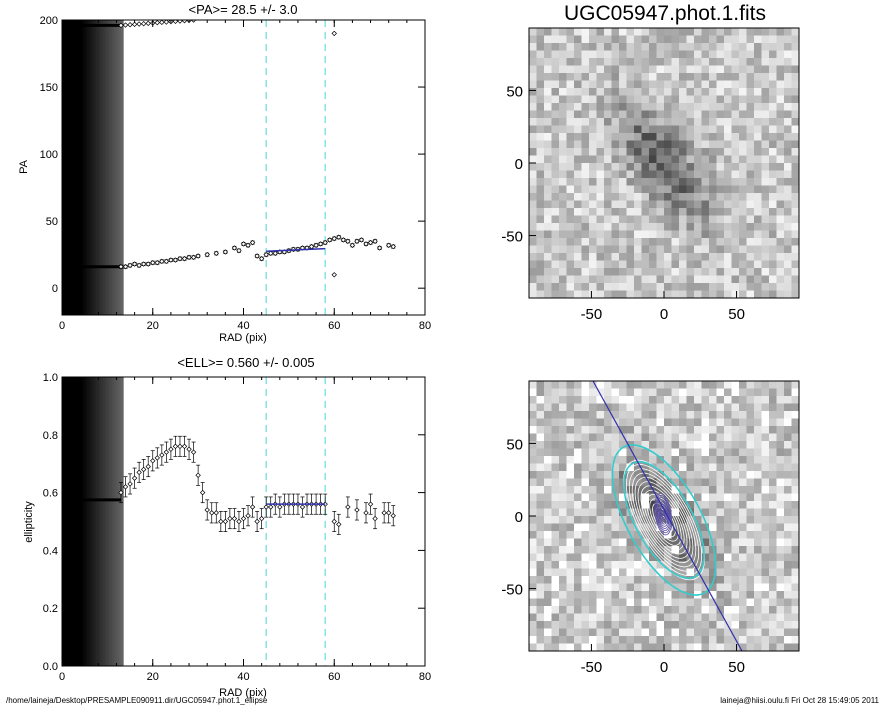 The height and width of the screenshot is (708, 885). Describe the element at coordinates (243, 693) in the screenshot. I see `ell-xlabel: RAD (pix)` at that location.